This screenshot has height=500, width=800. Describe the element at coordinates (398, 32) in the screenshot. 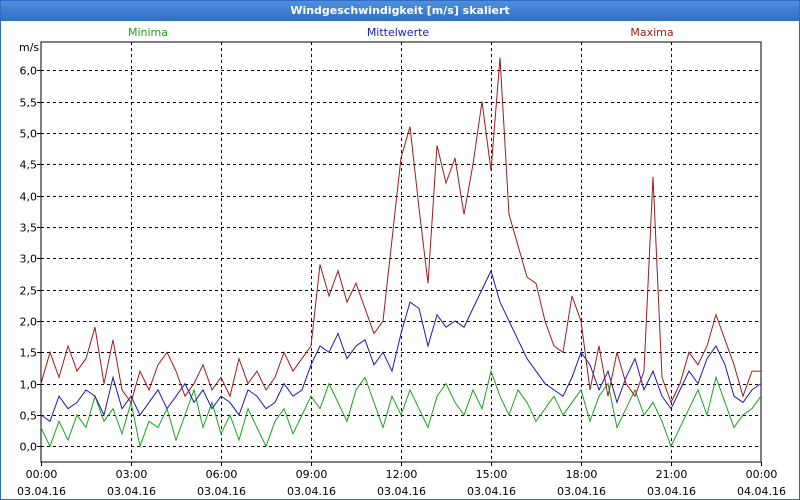

I see `legend-entry-mittelwerte: Mittelwerte` at that location.